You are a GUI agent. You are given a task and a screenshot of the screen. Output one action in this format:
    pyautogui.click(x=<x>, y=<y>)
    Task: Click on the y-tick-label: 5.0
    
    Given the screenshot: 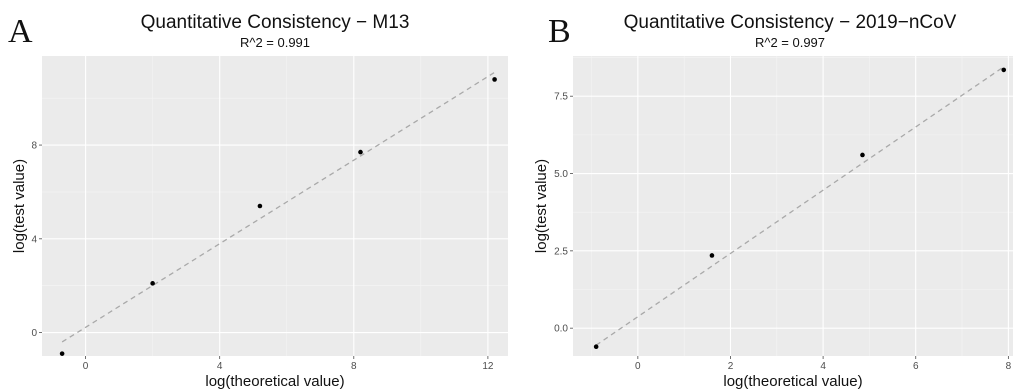 What is the action you would take?
    pyautogui.click(x=561, y=174)
    